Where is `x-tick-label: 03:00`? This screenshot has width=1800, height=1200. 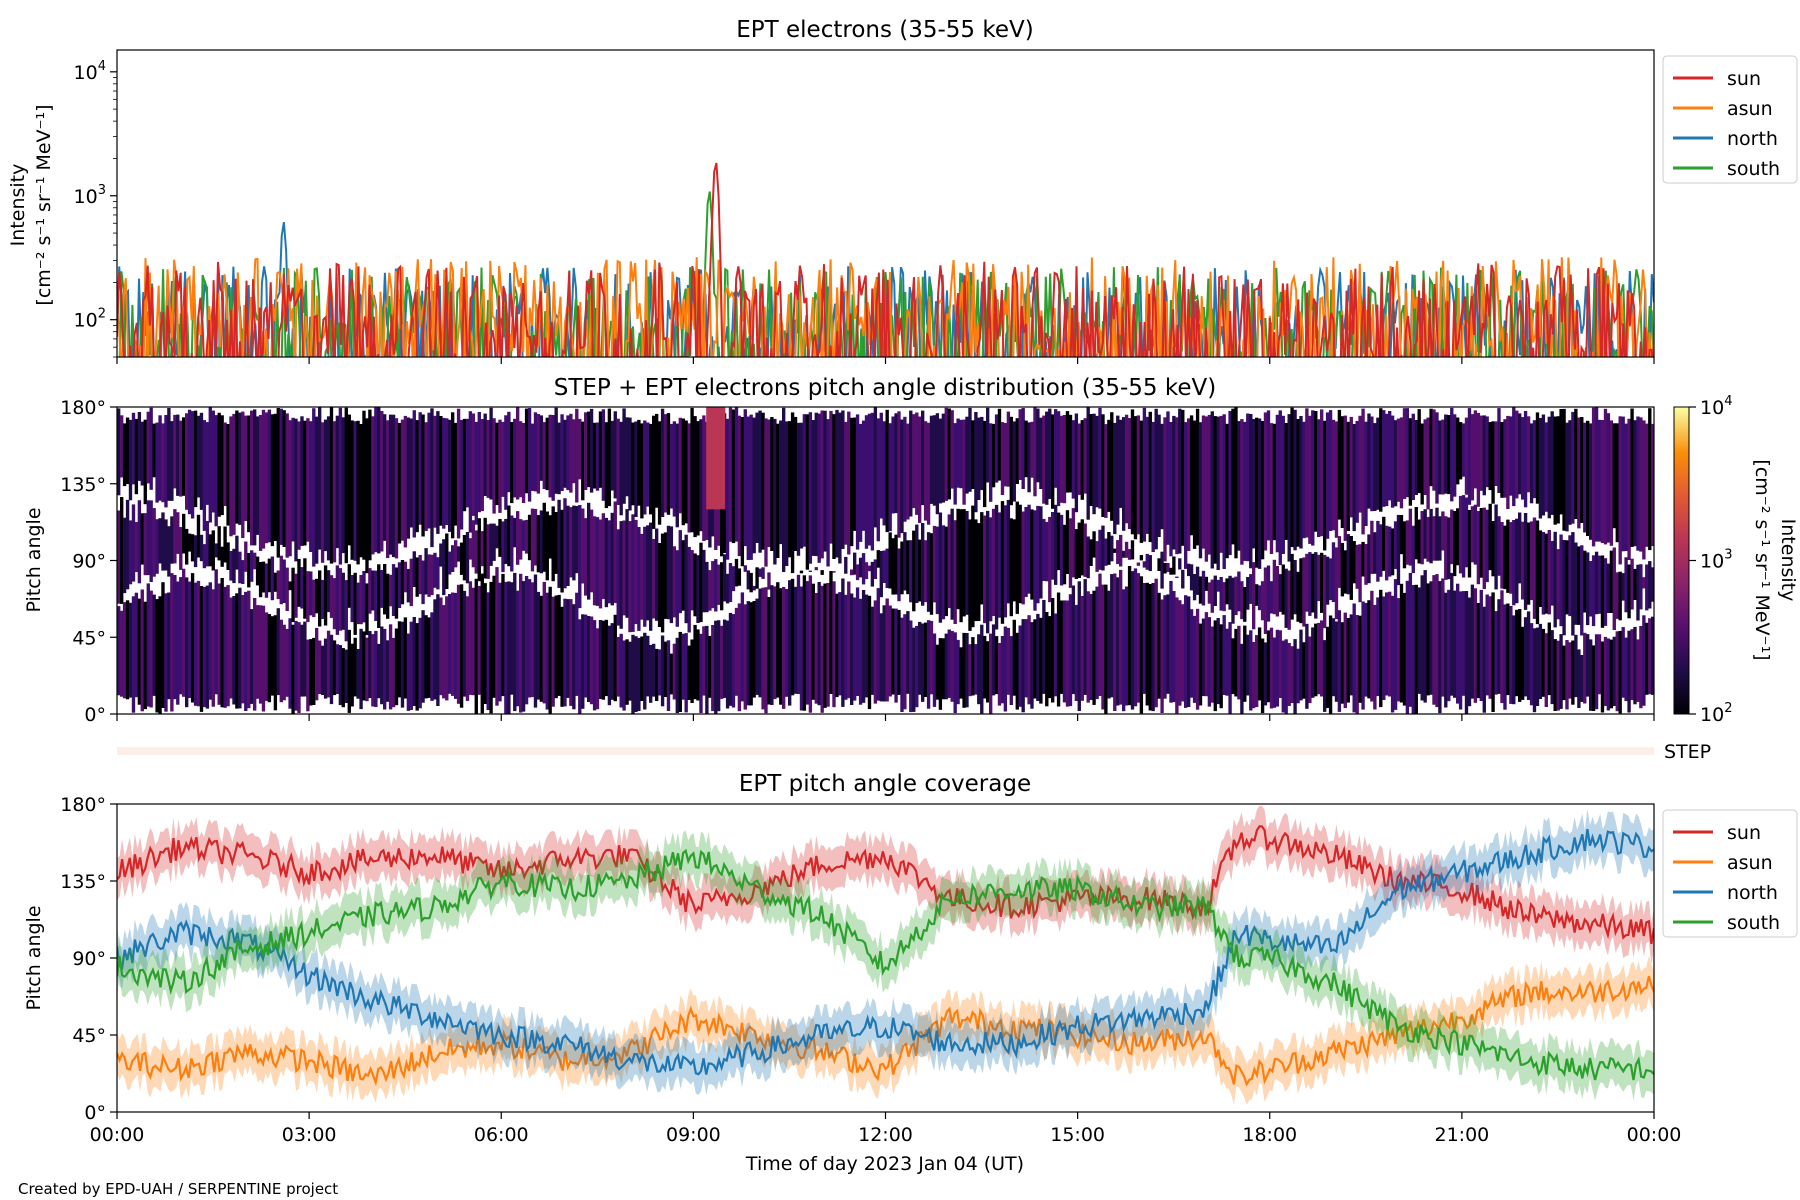
x-tick-label: 03:00 is located at coordinates (309, 1135).